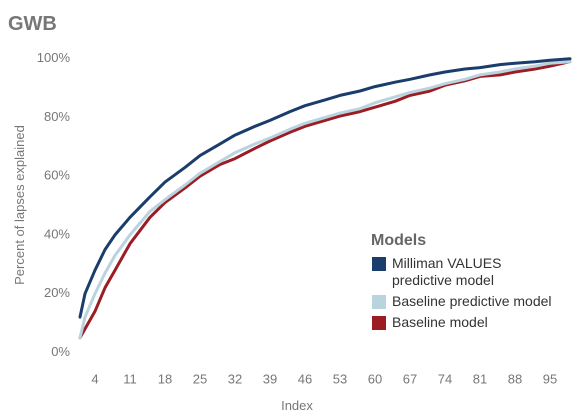 Image resolution: width=573 pixels, height=416 pixels. Describe the element at coordinates (57, 233) in the screenshot. I see `y-tick-label: 40%` at that location.